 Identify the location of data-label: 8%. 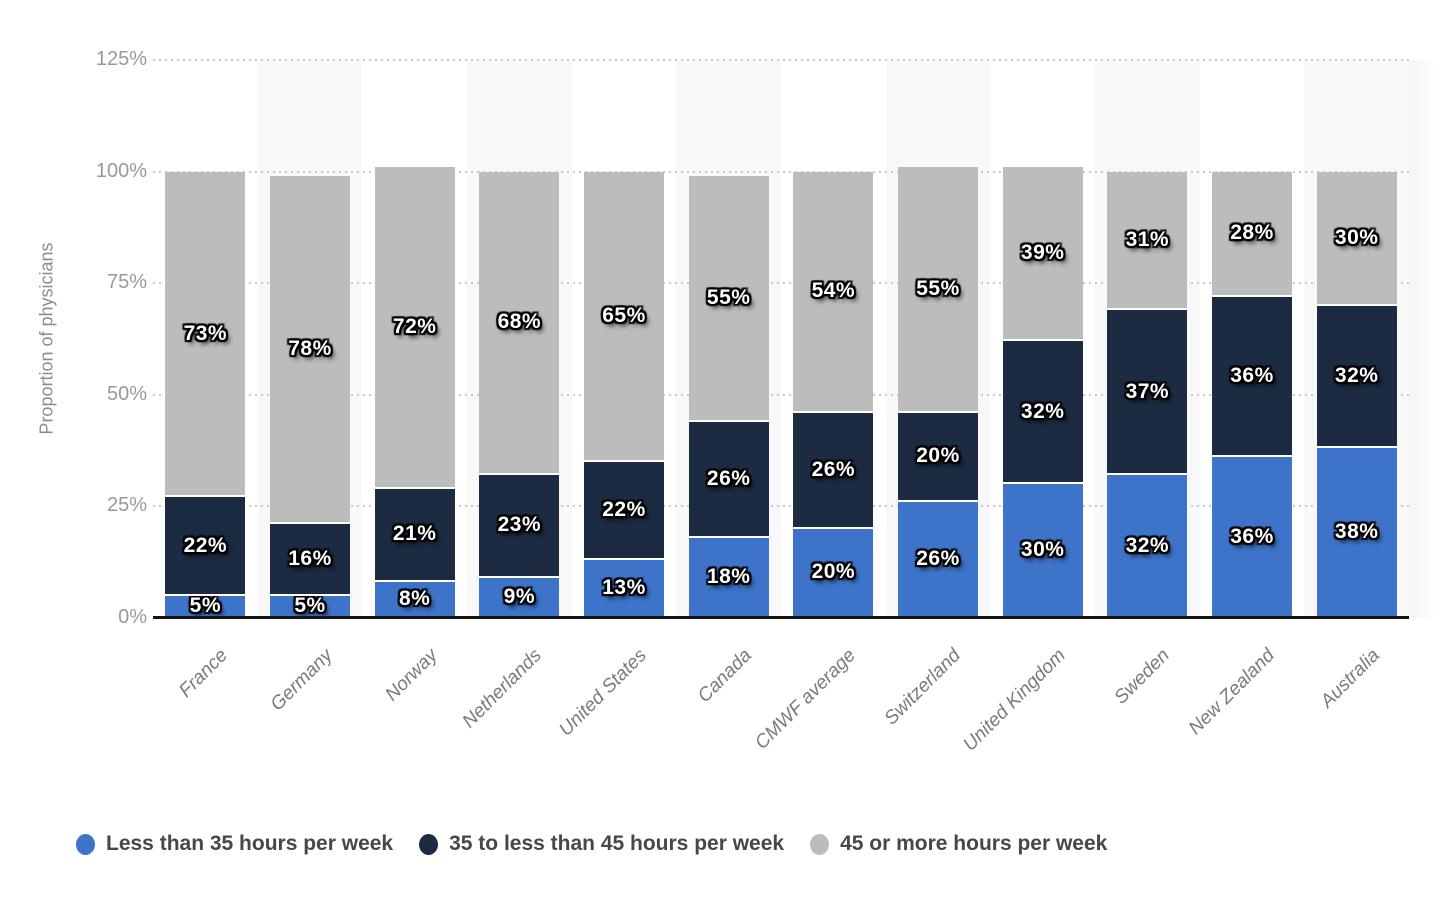
(414, 599).